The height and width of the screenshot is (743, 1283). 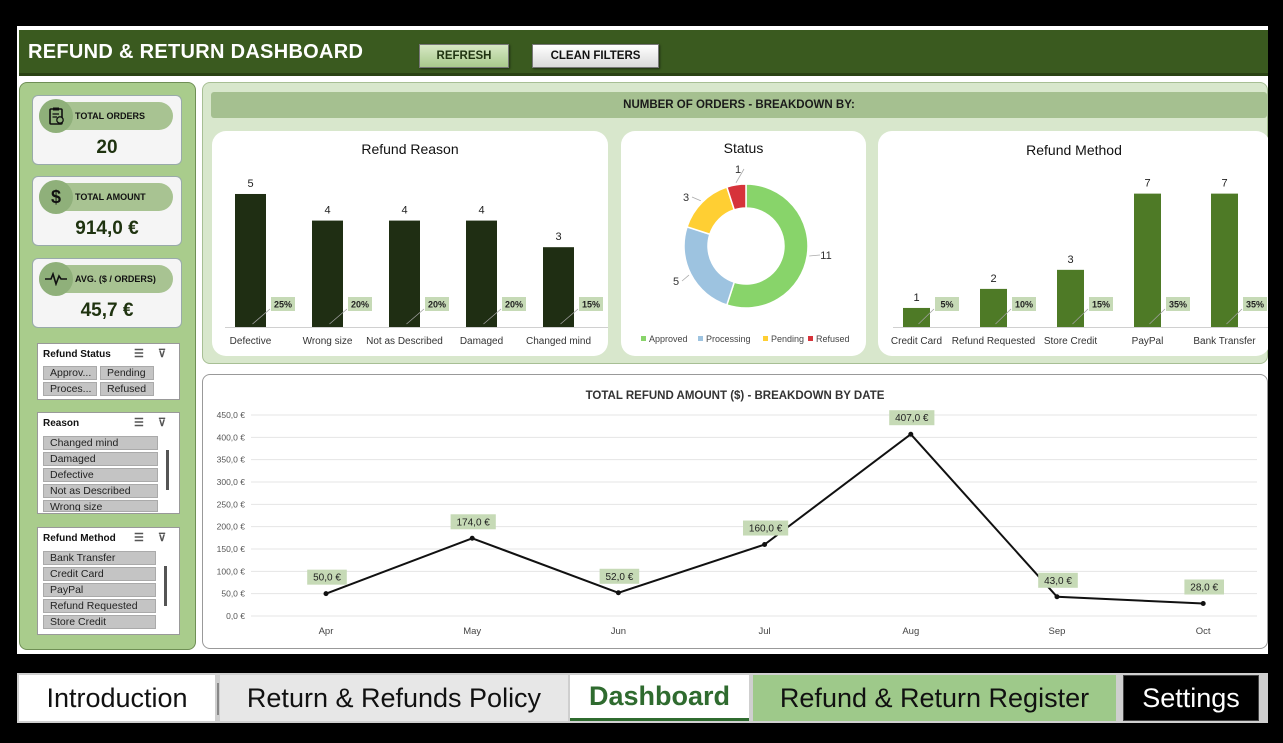 I want to click on kpi-label: AVG. ($ / ORDERS), so click(x=115, y=279).